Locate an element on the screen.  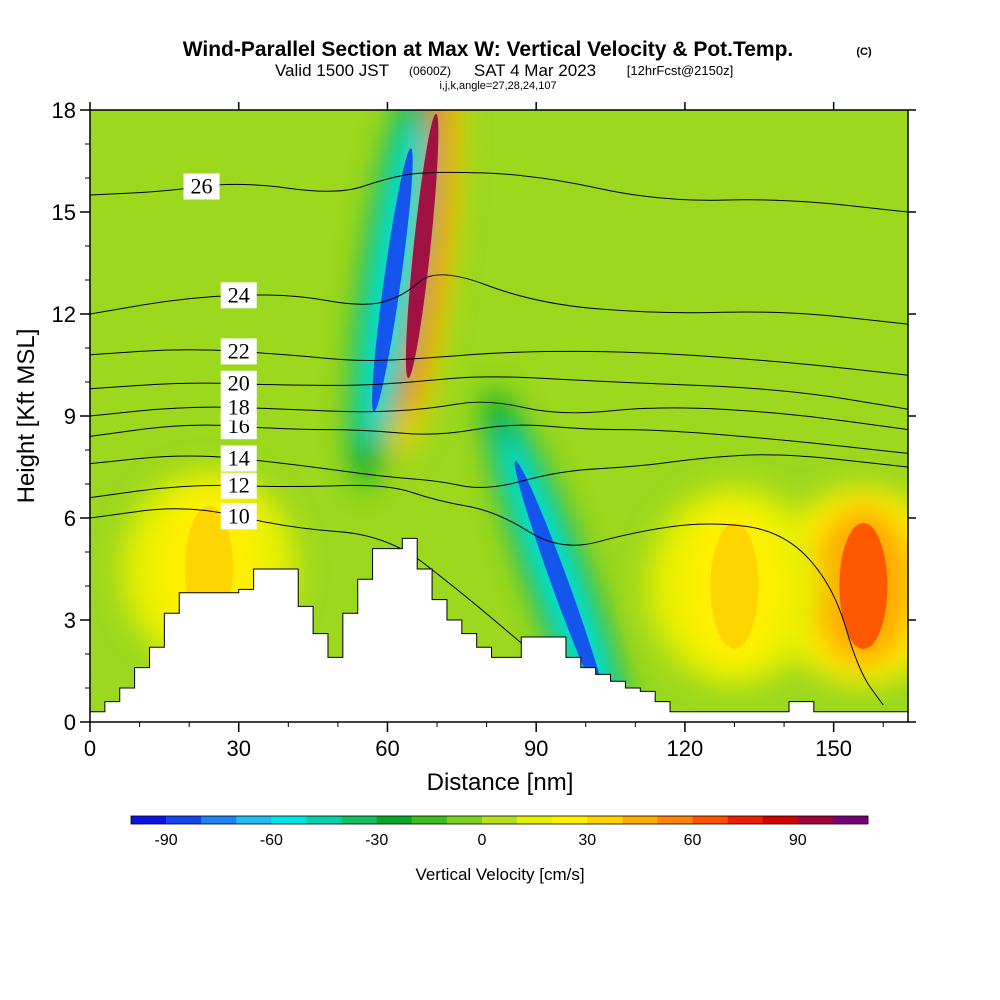
contour-label-text: 12 is located at coordinates (239, 485).